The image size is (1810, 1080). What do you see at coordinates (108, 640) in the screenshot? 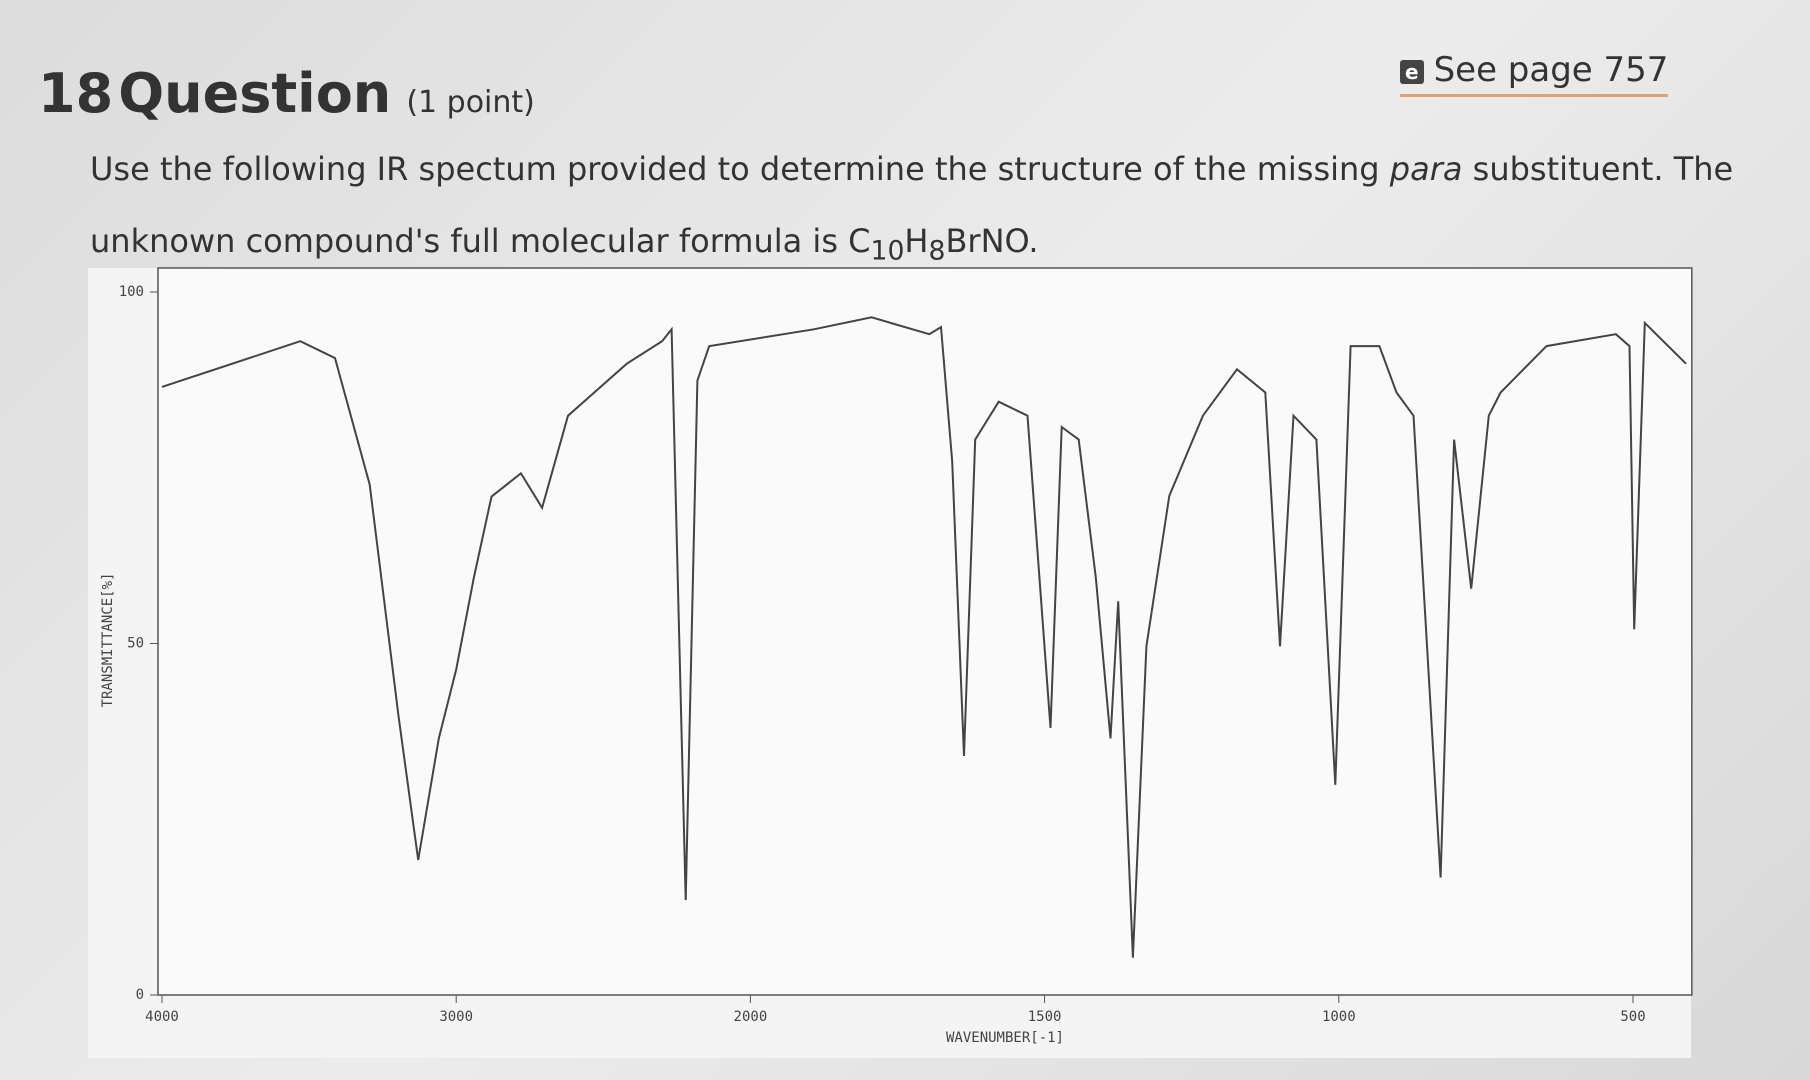
I see `y-axis-label: TRANSMITTANCE[%]` at bounding box center [108, 640].